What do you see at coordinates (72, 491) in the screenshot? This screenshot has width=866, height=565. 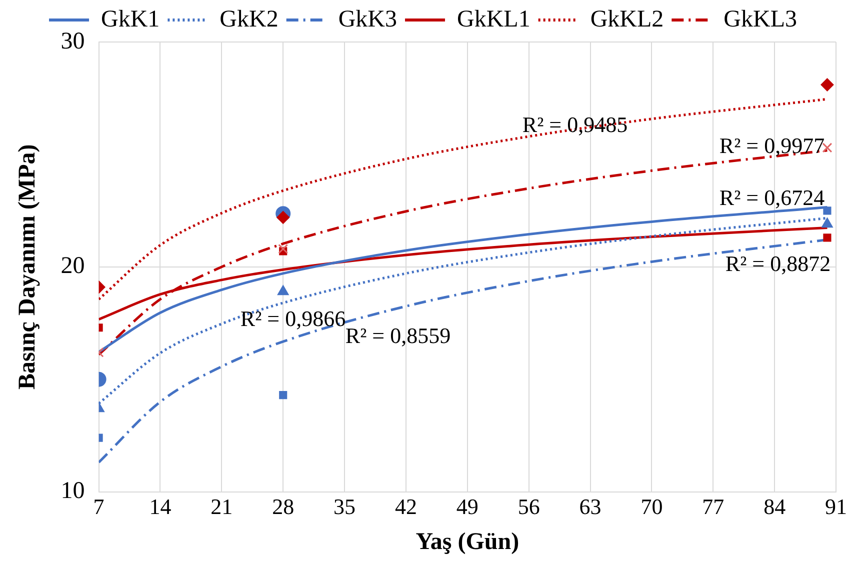 I see `y-tick-label: 10` at bounding box center [72, 491].